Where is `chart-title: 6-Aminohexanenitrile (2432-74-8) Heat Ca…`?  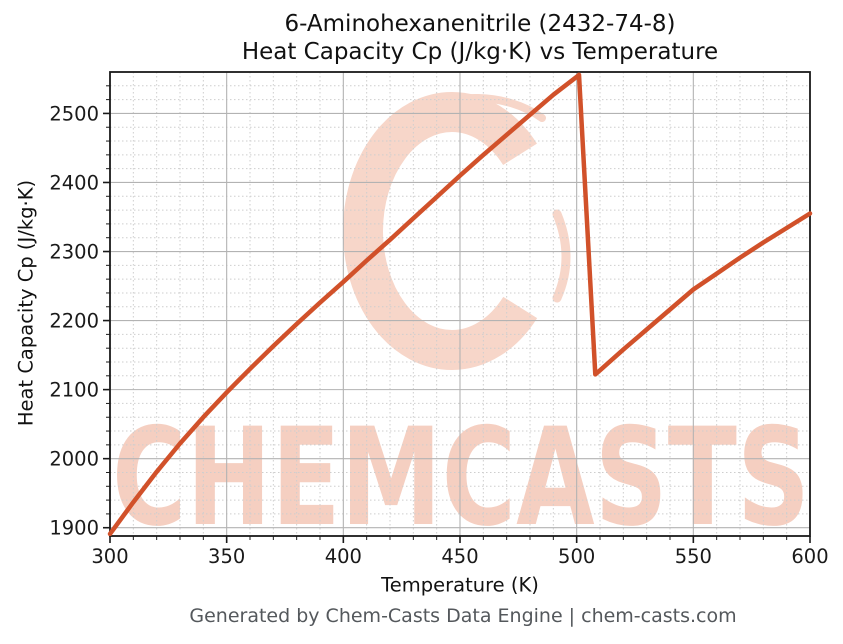
chart-title: 6-Aminohexanenitrile (2432-74-8) Heat Ca… is located at coordinates (480, 38).